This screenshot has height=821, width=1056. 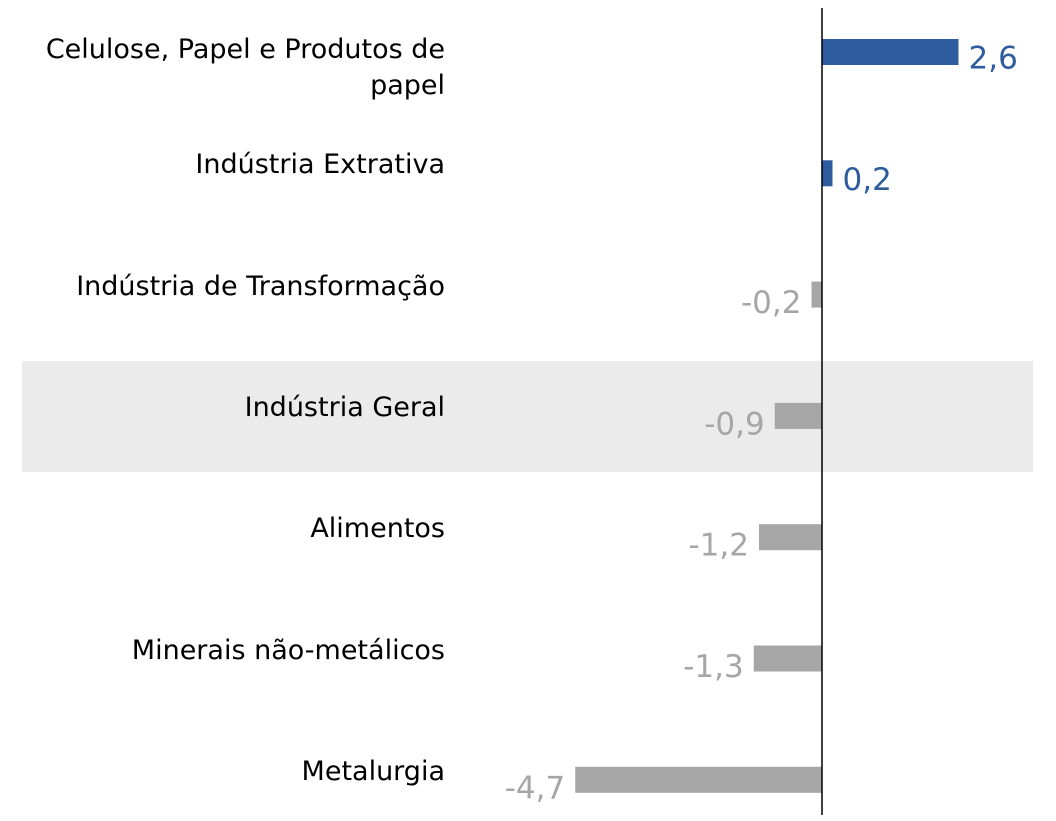 What do you see at coordinates (719, 546) in the screenshot?
I see `value-label: -1,2` at bounding box center [719, 546].